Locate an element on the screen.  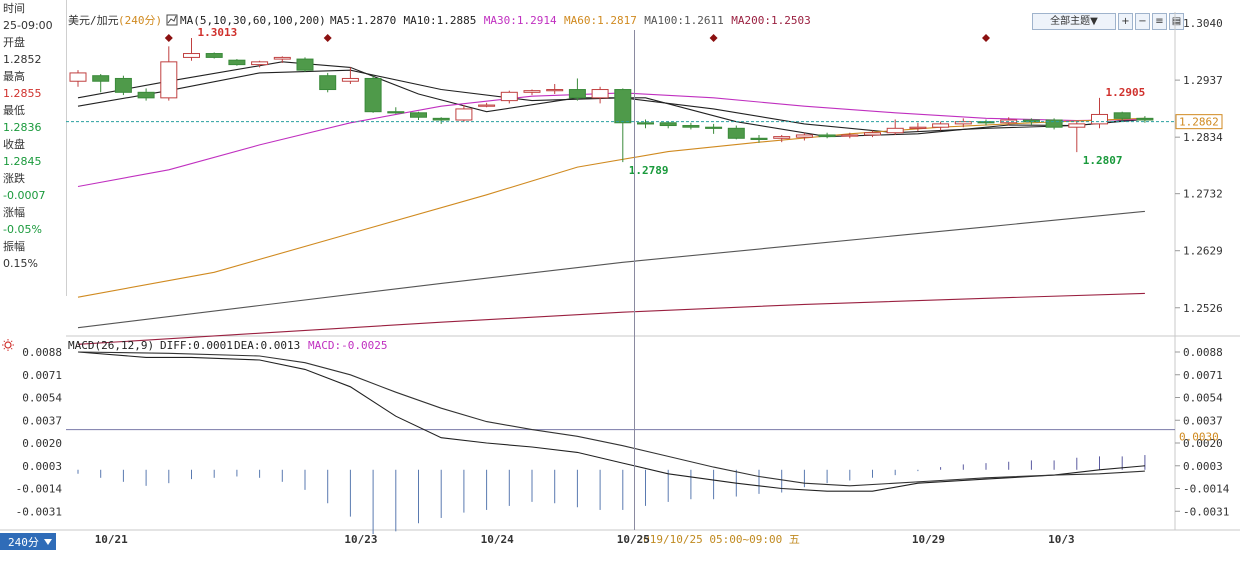
price-annotation: 1.2807 is located at coordinates (1103, 160).